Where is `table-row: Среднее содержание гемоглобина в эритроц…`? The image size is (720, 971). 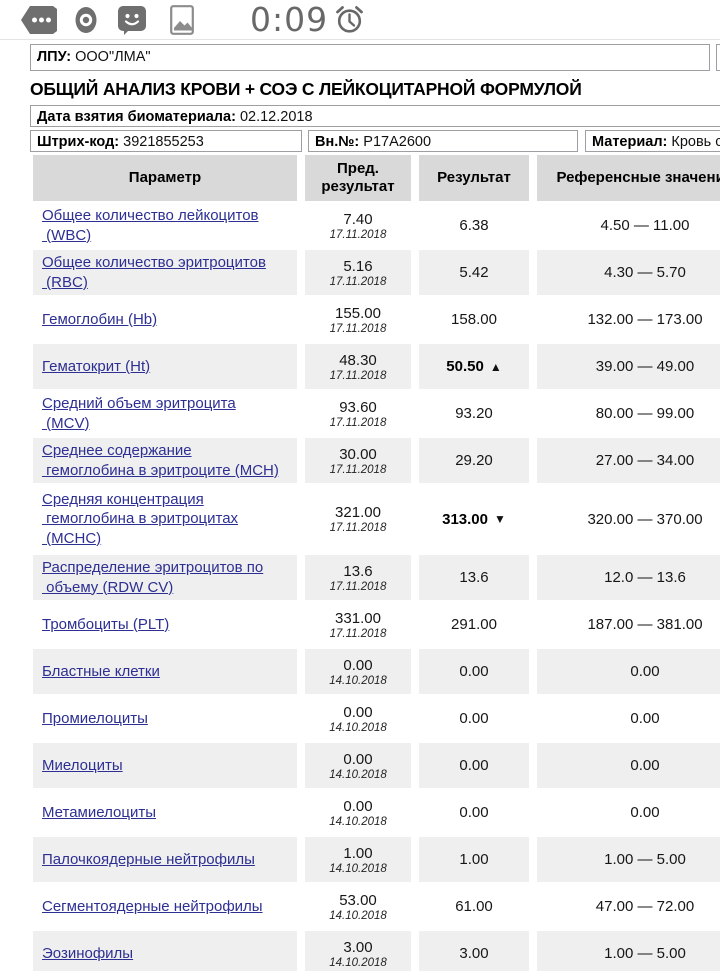
table-row: Среднее содержание гемоглобина в эритроц… is located at coordinates (376, 460).